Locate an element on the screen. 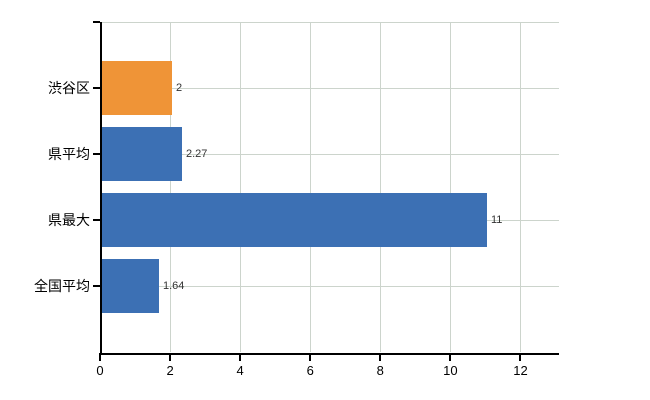 The width and height of the screenshot is (650, 400). x-axis-tick-label: 10 is located at coordinates (450, 370).